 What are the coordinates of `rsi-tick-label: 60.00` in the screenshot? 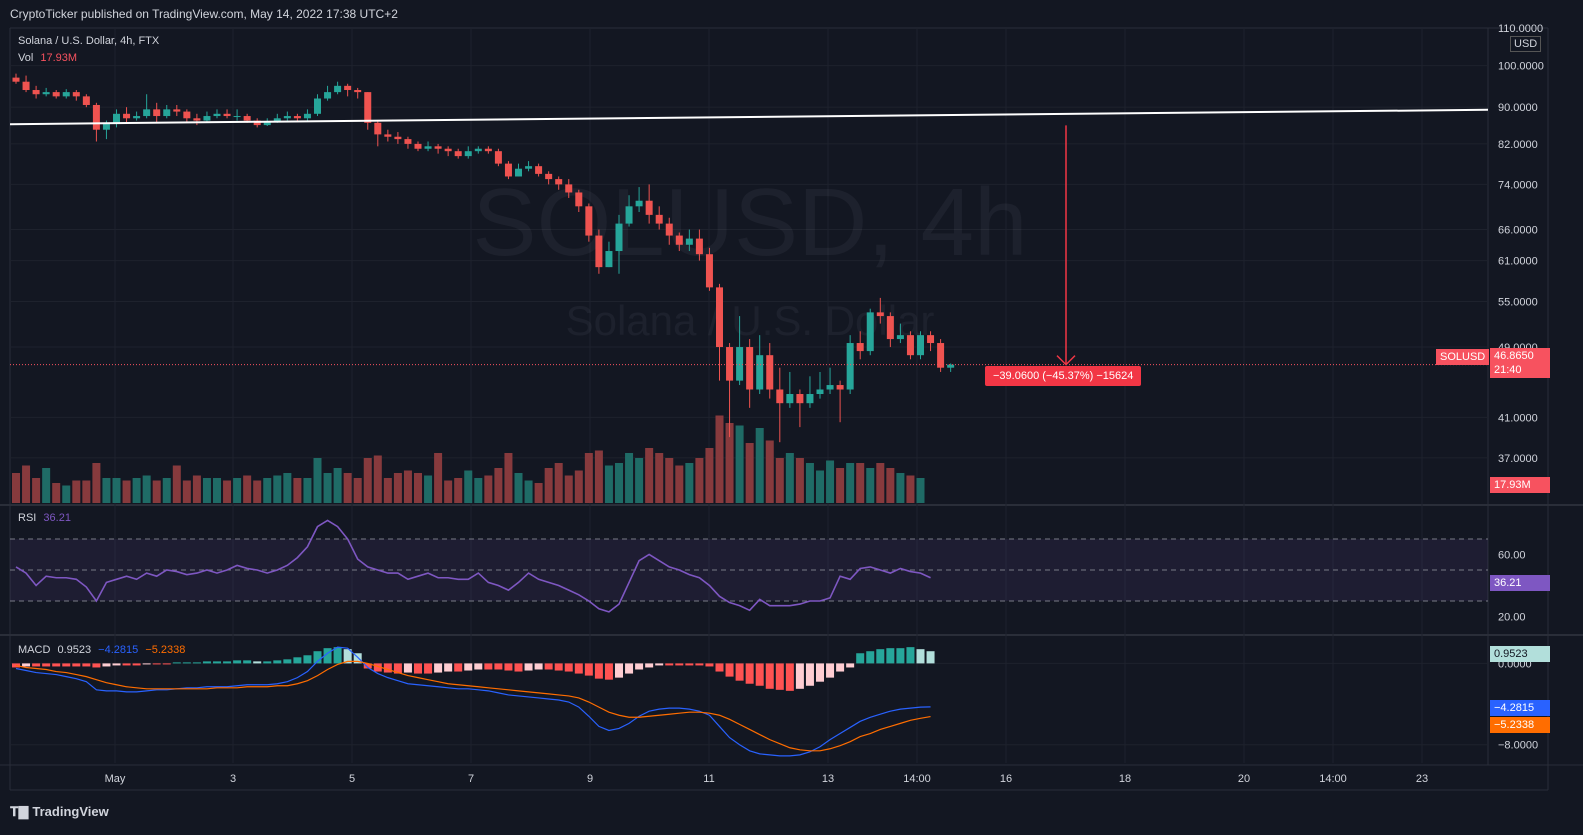 It's located at (1512, 556).